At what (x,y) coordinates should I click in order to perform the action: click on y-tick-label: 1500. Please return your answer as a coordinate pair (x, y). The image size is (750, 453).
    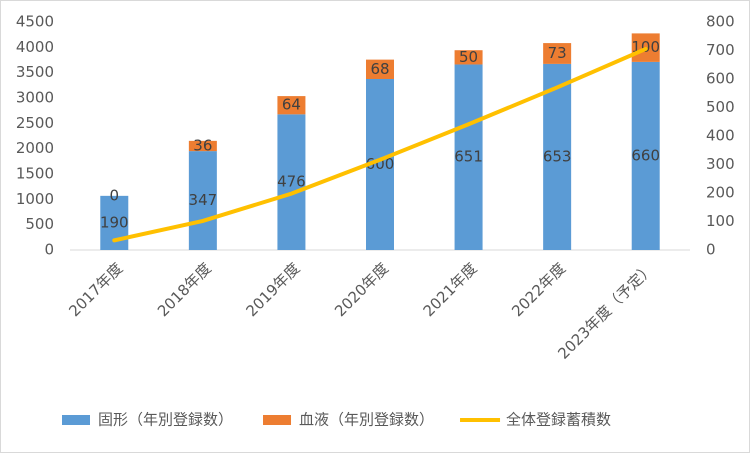
    Looking at the image, I should click on (35, 174).